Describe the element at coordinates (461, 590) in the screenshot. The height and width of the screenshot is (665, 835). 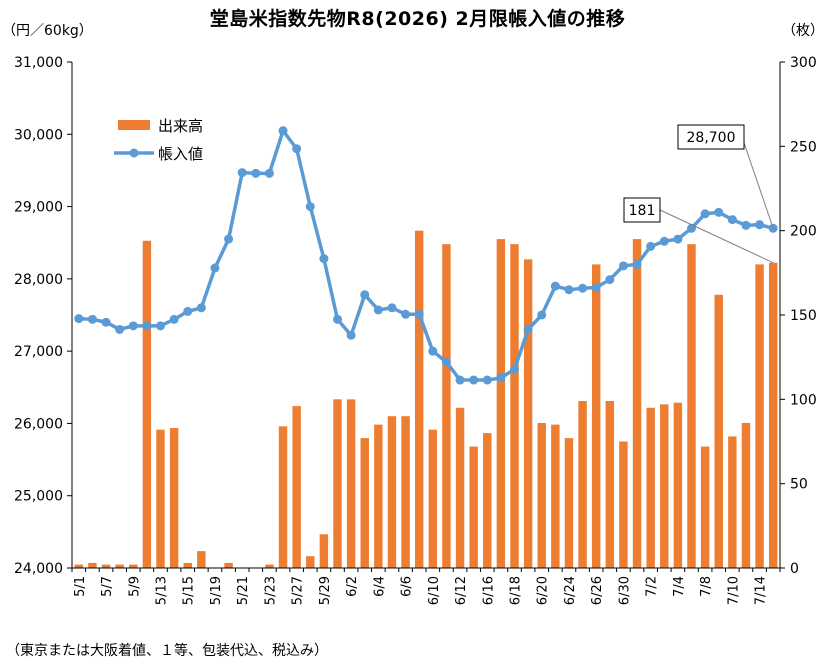
I see `x-axis-tick-label: 6/12` at that location.